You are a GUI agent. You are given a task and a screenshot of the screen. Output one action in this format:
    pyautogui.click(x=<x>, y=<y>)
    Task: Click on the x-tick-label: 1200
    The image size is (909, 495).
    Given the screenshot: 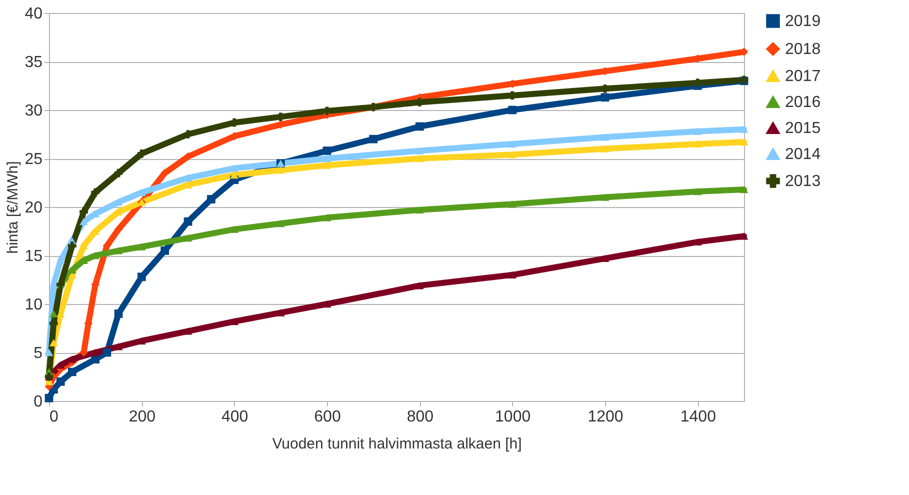 What is the action you would take?
    pyautogui.click(x=606, y=417)
    